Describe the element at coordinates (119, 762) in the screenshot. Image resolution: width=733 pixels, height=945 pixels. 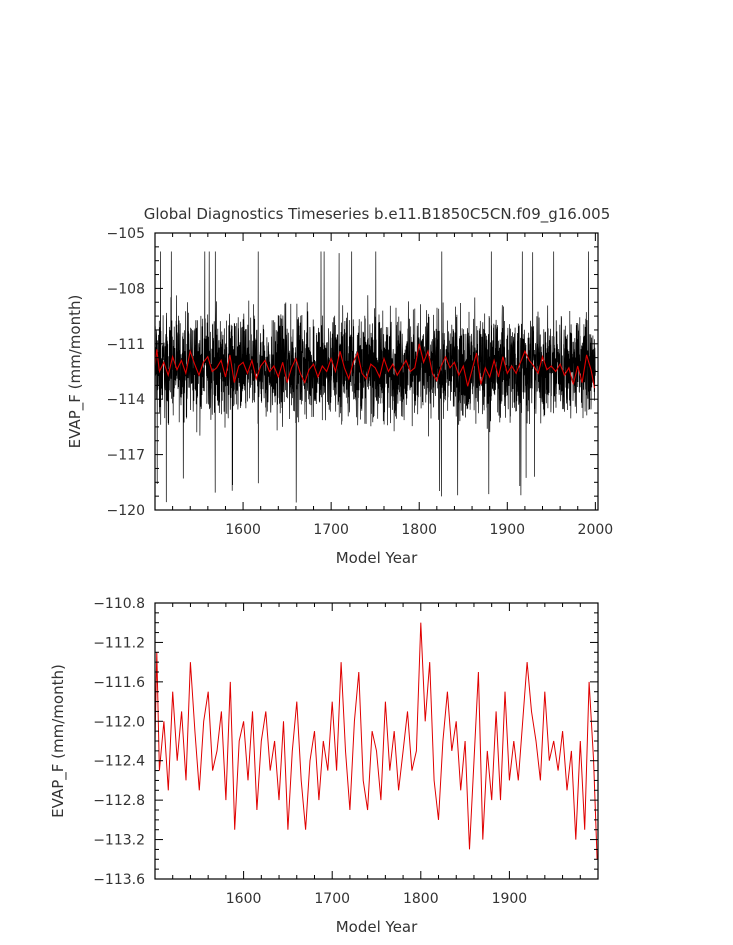
I see `y-tick-label: −112.4` at that location.